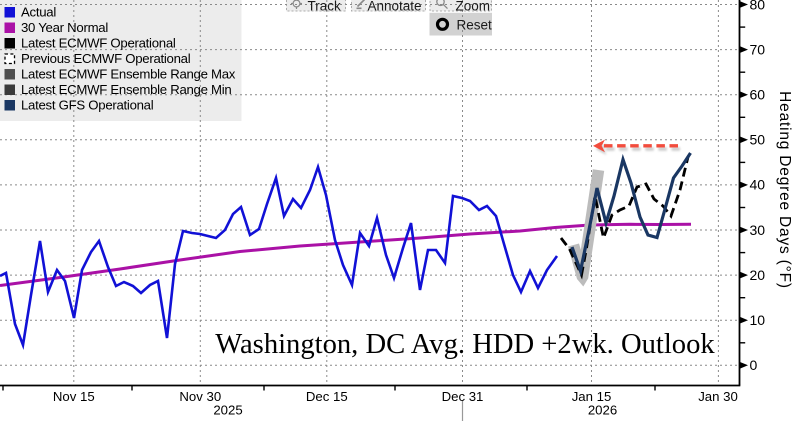  What do you see at coordinates (718, 396) in the screenshot?
I see `svg-text: Jan 30` at bounding box center [718, 396].